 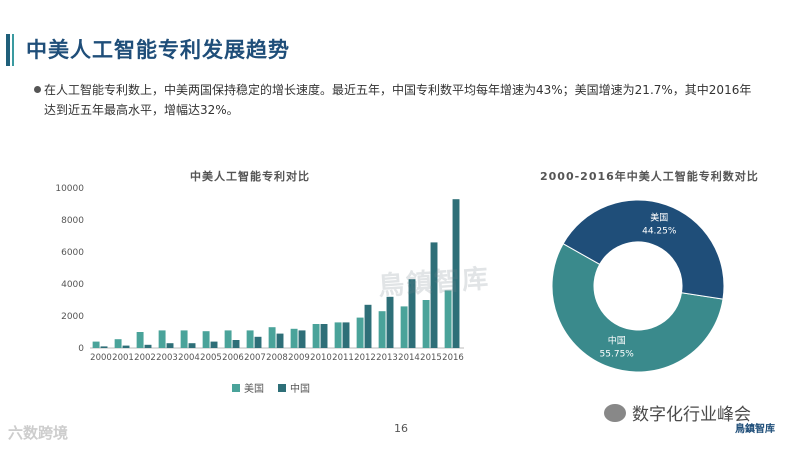 What do you see at coordinates (145, 358) in the screenshot?
I see `x-tick-label: 2002` at bounding box center [145, 358].